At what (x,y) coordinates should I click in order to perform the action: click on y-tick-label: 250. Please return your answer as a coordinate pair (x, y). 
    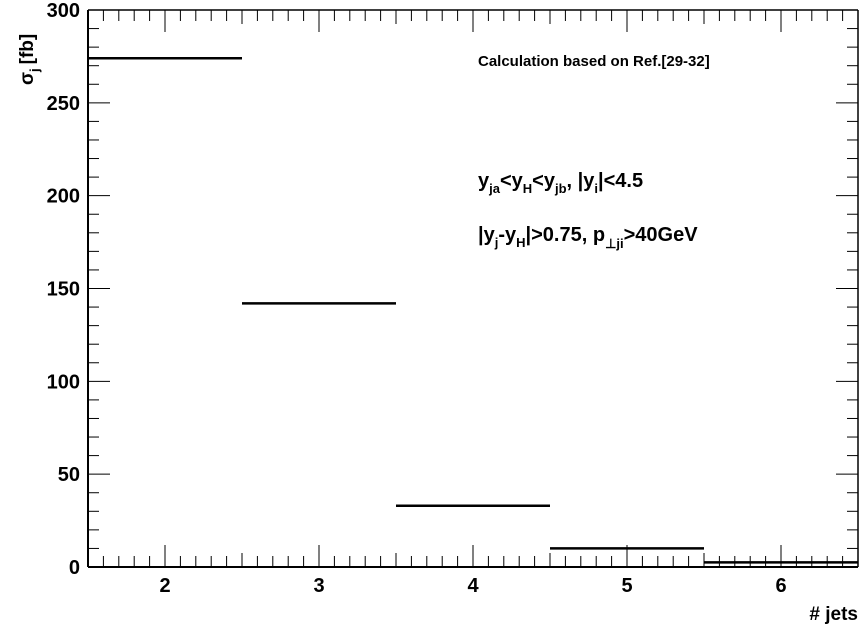
    Looking at the image, I should click on (63, 104).